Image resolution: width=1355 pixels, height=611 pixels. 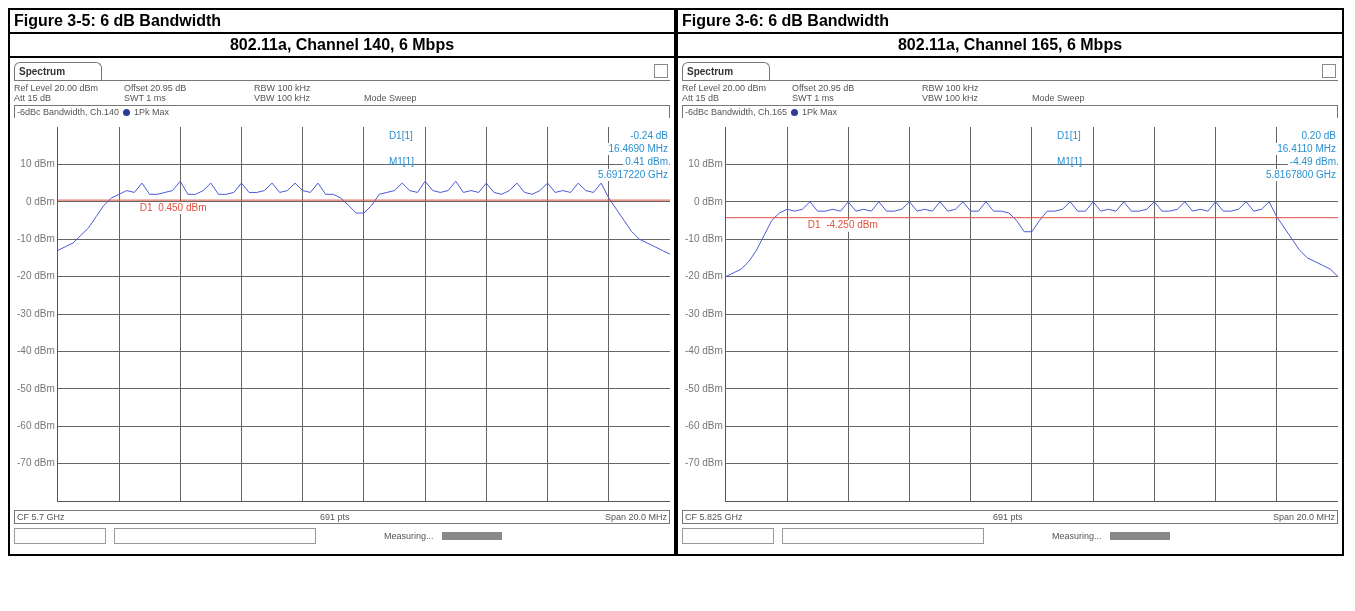 What do you see at coordinates (714, 517) in the screenshot?
I see `text: CF 5.825 GHz` at bounding box center [714, 517].